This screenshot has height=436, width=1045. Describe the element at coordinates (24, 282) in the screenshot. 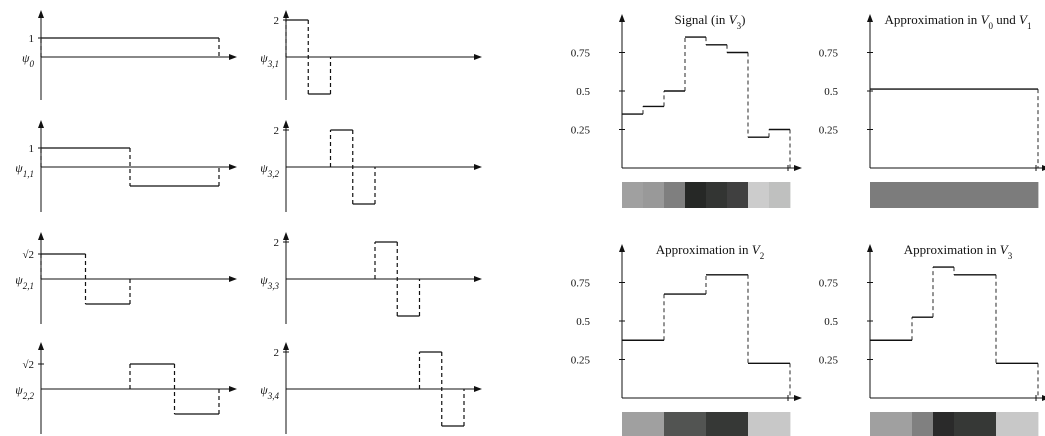

I see `wavelet-label: ψ2,1` at that location.